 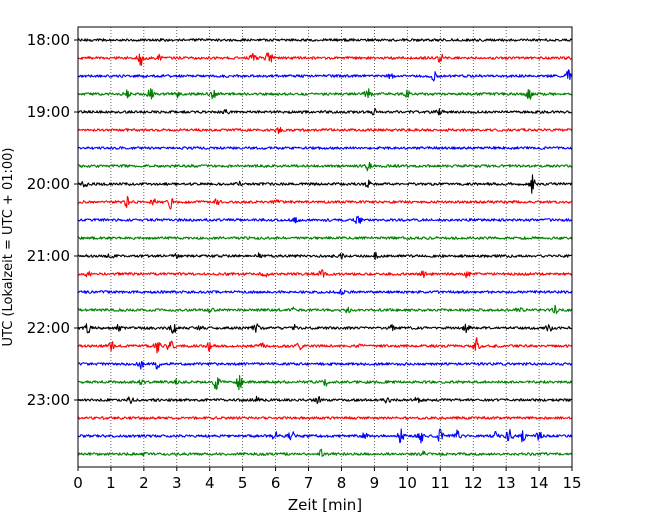 What do you see at coordinates (78, 483) in the screenshot?
I see `x-tick-label: 0` at bounding box center [78, 483].